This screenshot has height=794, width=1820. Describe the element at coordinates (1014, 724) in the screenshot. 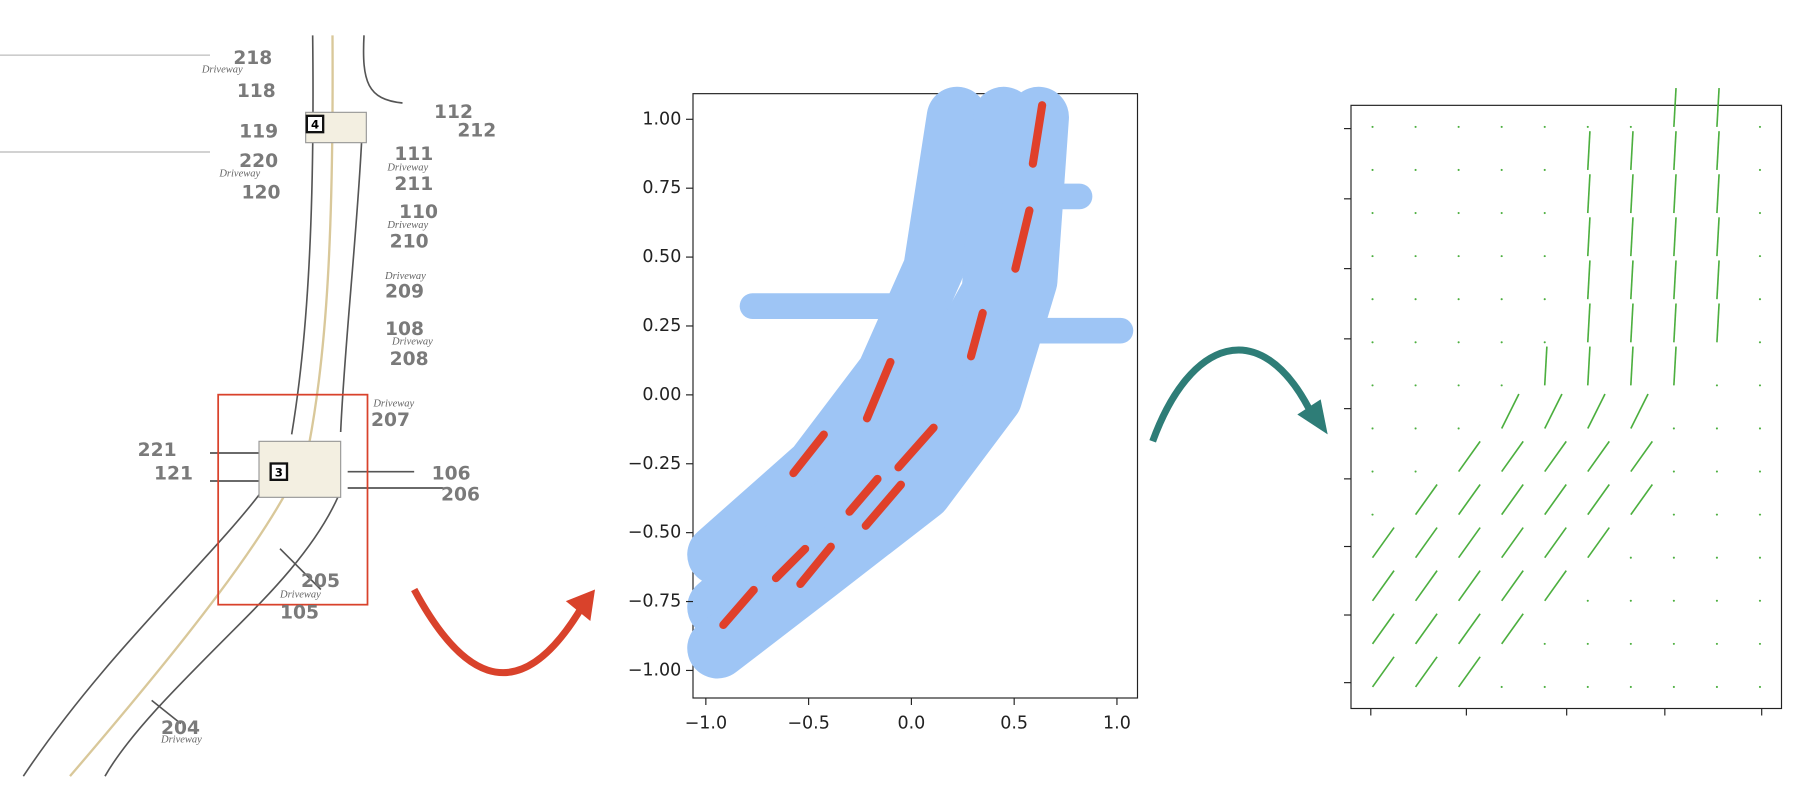

I see `x-tick-label: 0.5` at that location.